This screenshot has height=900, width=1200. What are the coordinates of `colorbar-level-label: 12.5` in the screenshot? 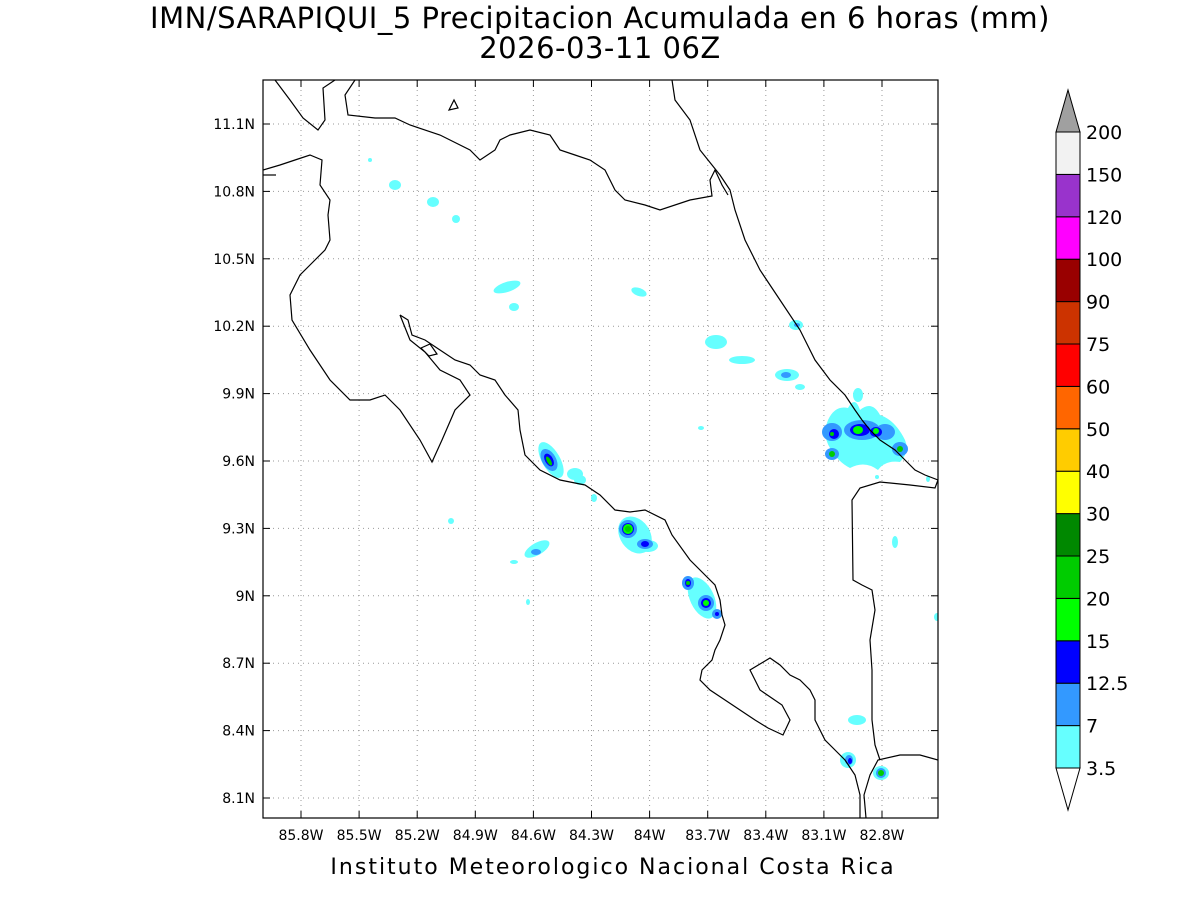 It's located at (1107, 684).